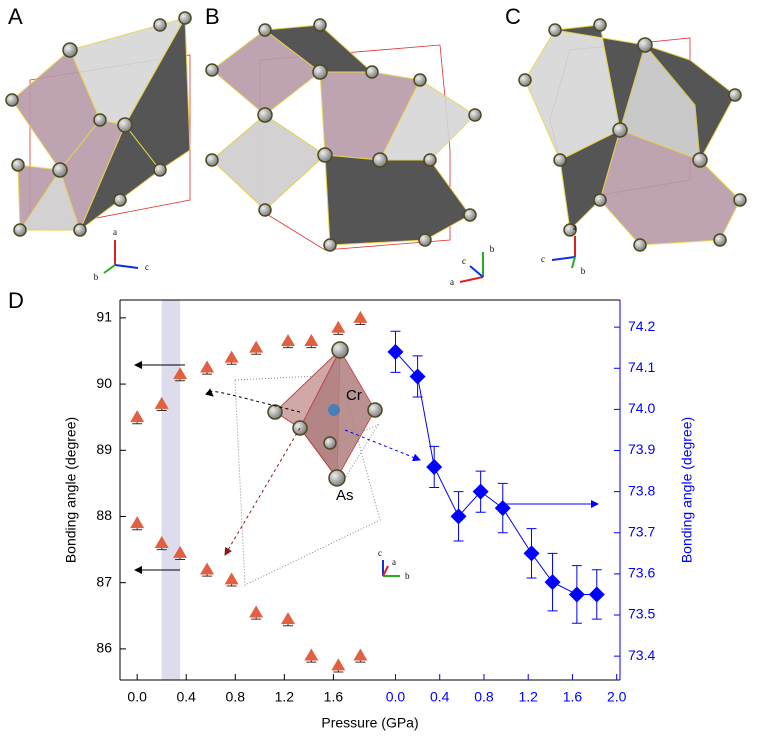 The width and height of the screenshot is (768, 738). Describe the element at coordinates (641, 326) in the screenshot. I see `y2-tick-label: 74.2` at that location.